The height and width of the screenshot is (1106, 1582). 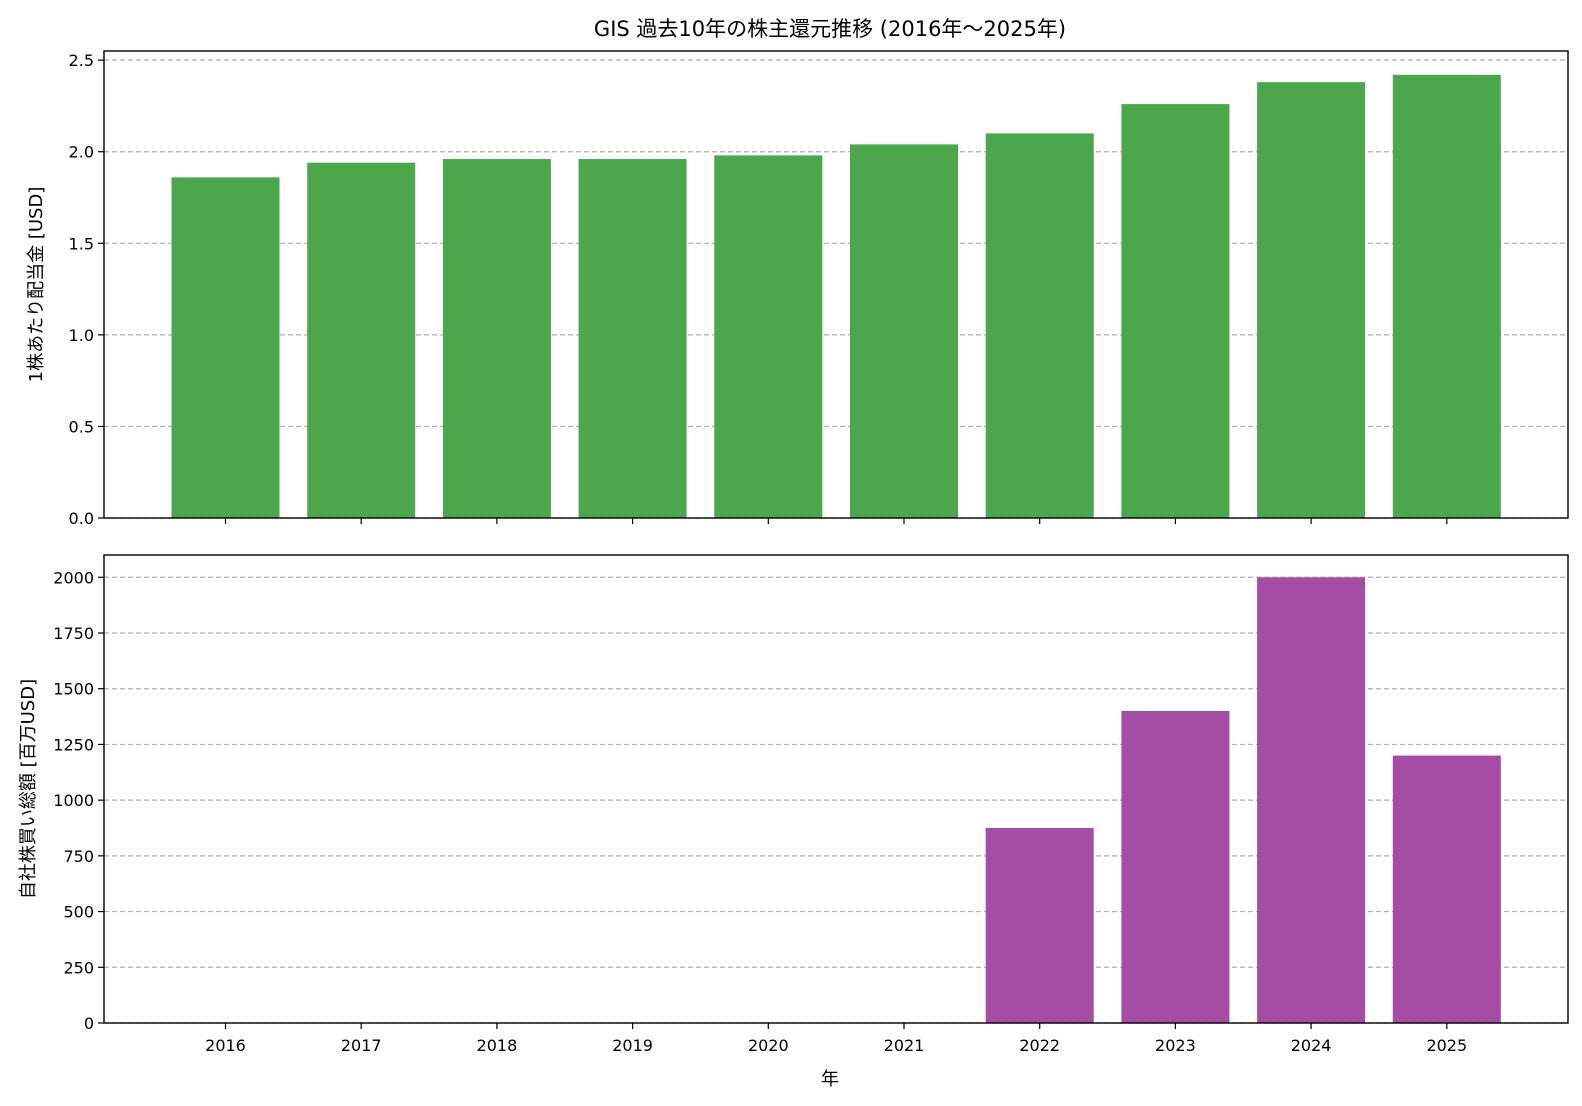 I want to click on dividend-bar-2016, so click(x=225, y=348).